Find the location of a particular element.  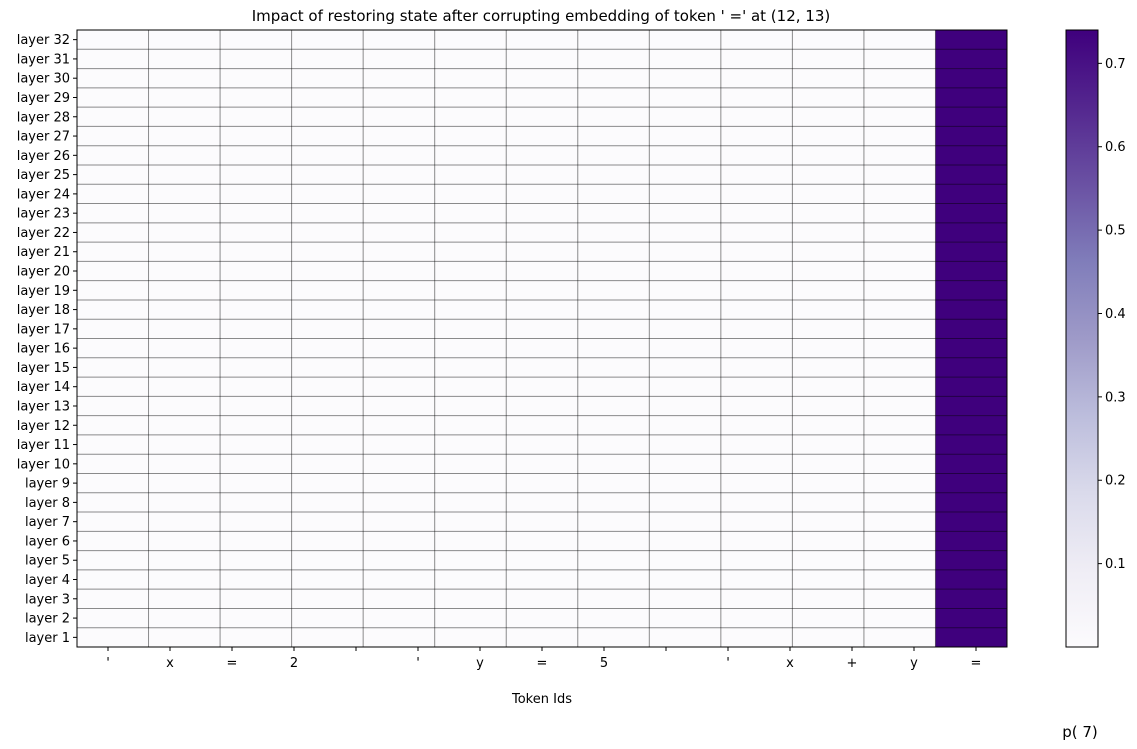

y-tick-label: layer 5 is located at coordinates (47, 561).